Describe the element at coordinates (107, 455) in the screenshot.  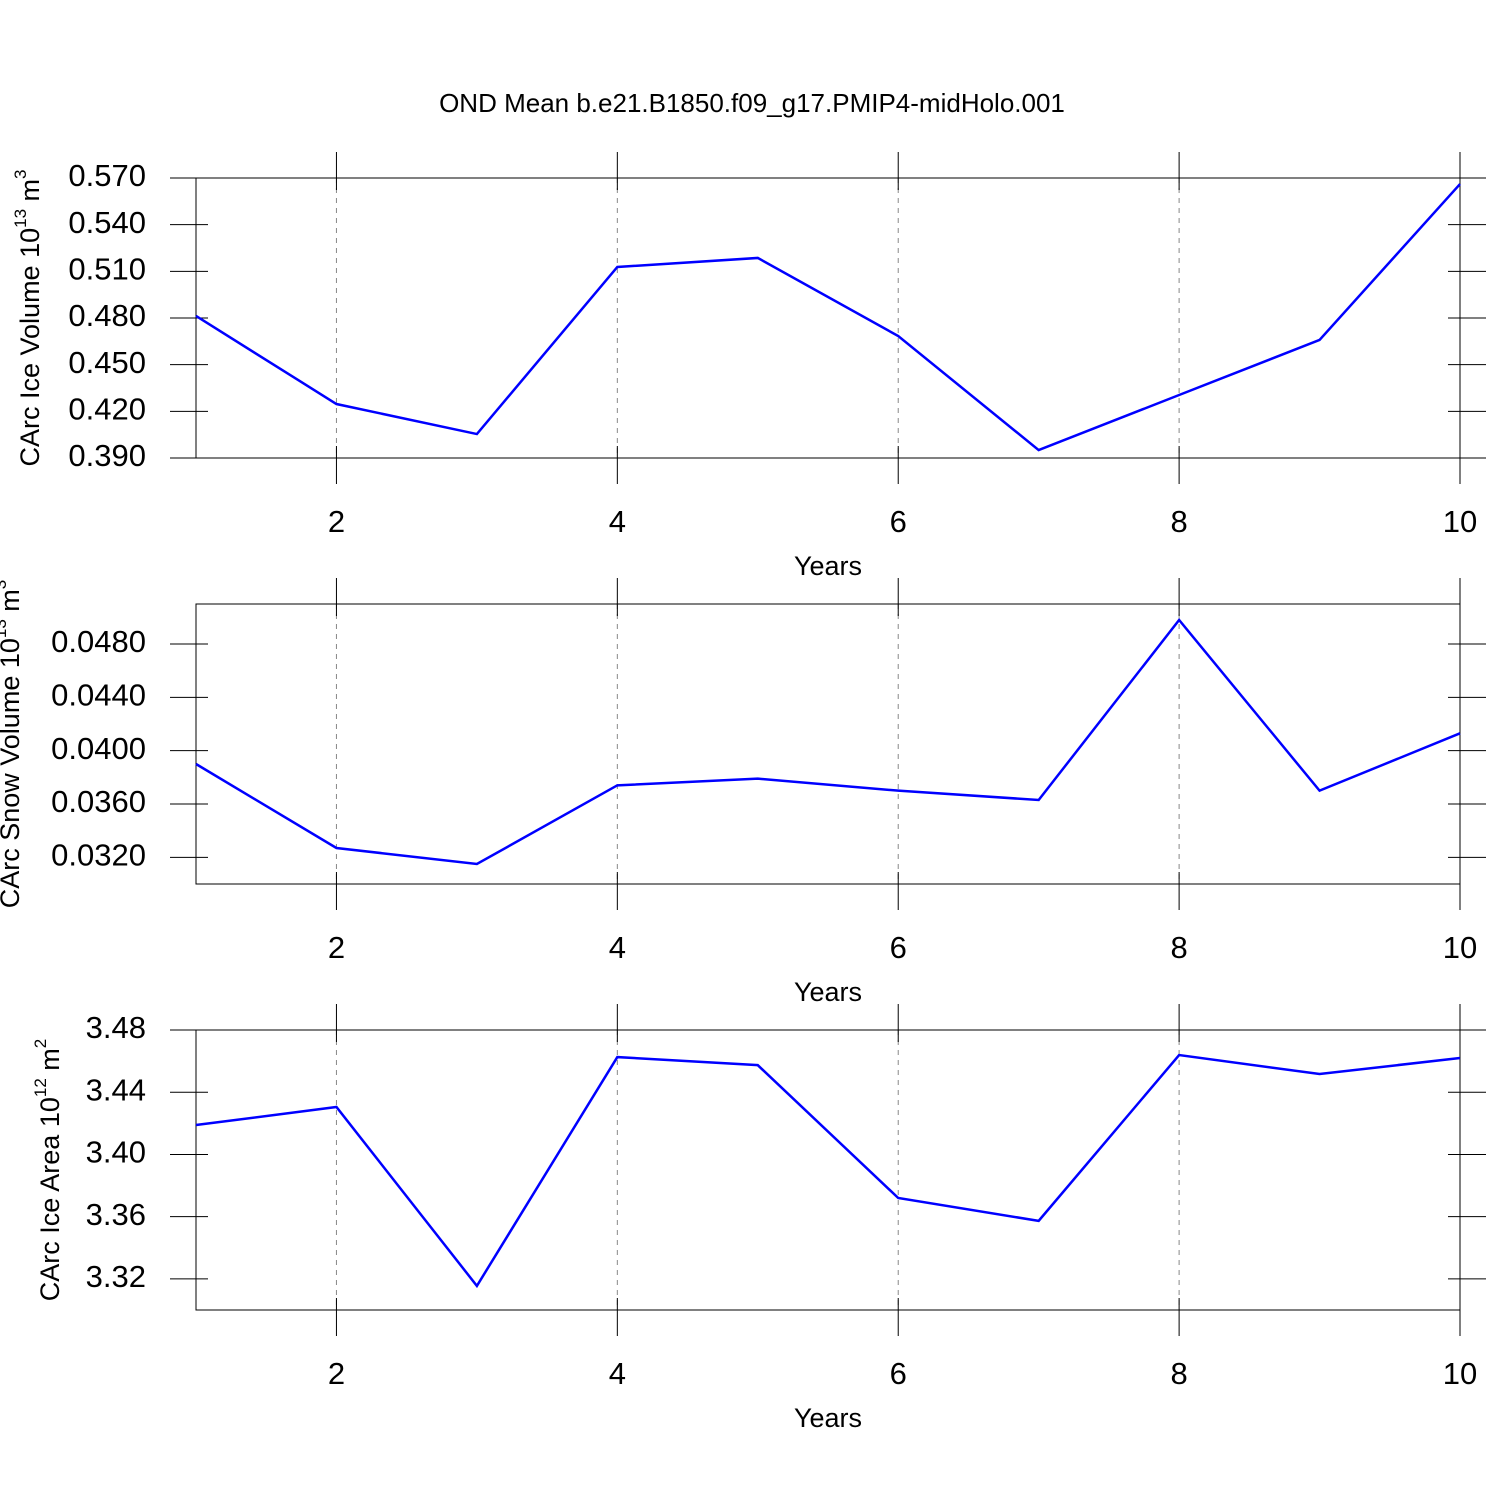
I see `y-tick-label: 0.390` at that location.